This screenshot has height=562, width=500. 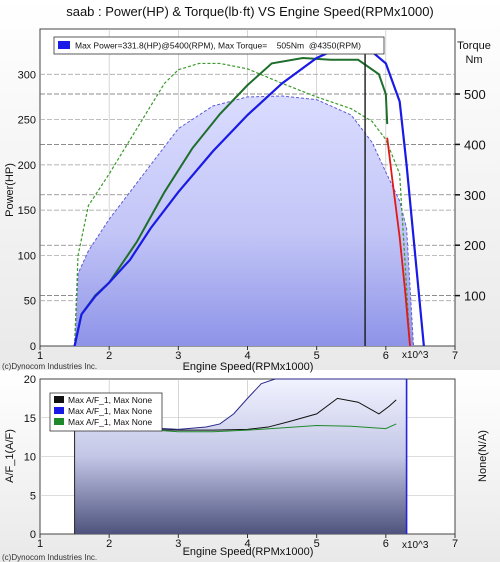 What do you see at coordinates (10, 456) in the screenshot?
I see `af-y-axis-label: A/F_1(A/F)` at bounding box center [10, 456].